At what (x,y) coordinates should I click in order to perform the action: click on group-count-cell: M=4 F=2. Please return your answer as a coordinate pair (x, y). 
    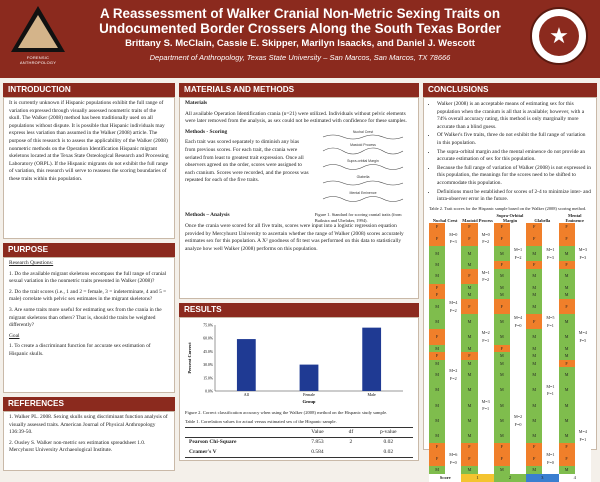
    Looking at the image, I should click on (453, 307).